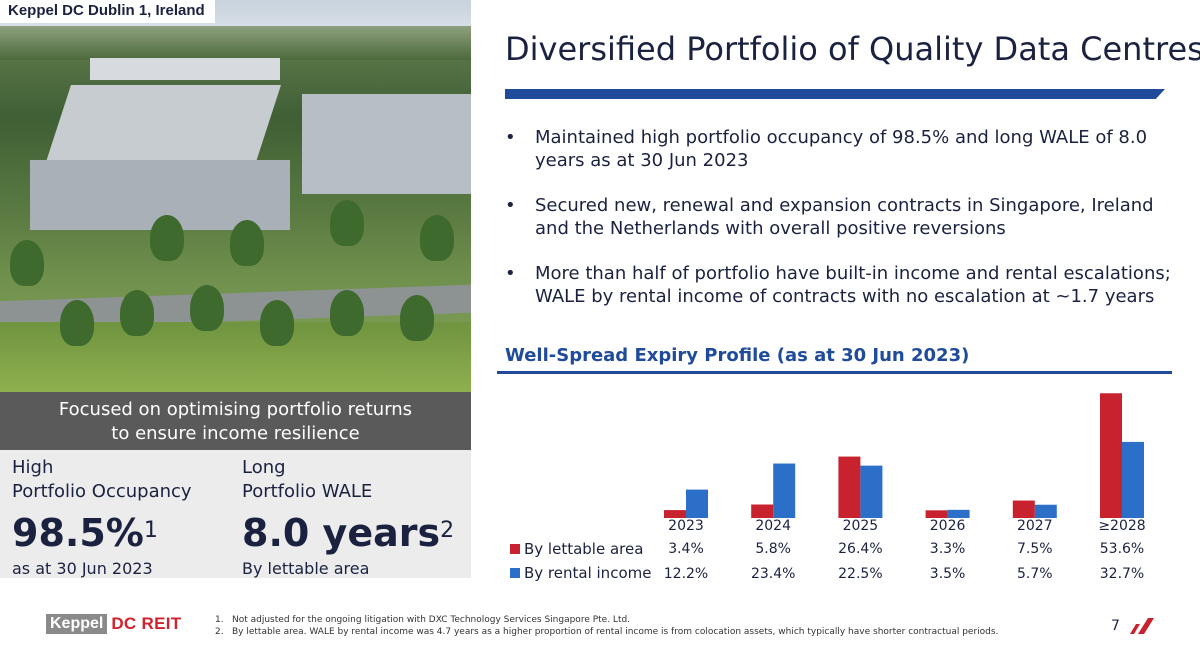 Image resolution: width=1200 pixels, height=646 pixels. What do you see at coordinates (33, 467) in the screenshot?
I see `stat-label-line1: High` at bounding box center [33, 467].